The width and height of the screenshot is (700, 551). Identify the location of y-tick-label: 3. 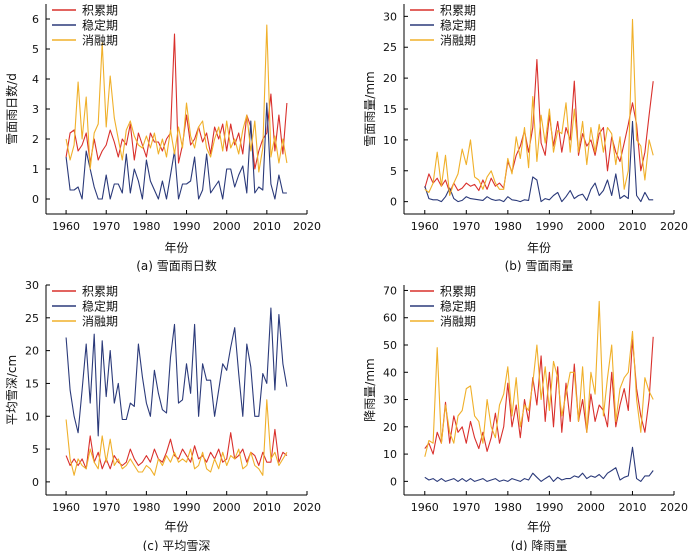
(35, 109).